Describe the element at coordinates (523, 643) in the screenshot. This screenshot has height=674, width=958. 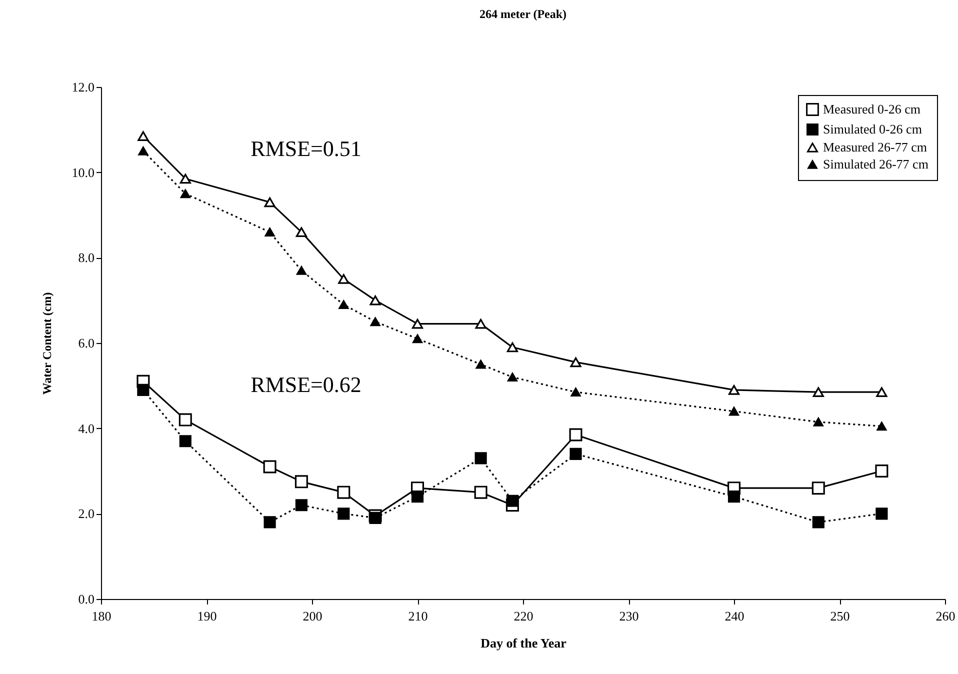
I see `x-axis-title: Day of the Year` at that location.